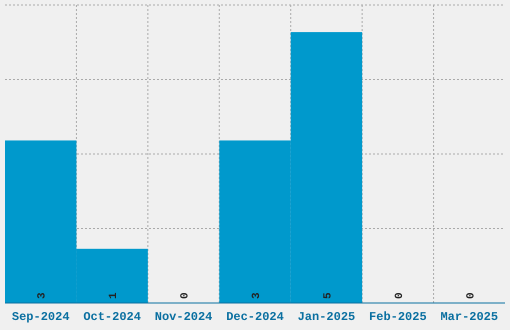 This screenshot has height=330, width=510. Describe the element at coordinates (41, 317) in the screenshot. I see `x-tick-label: Sep-2024` at that location.